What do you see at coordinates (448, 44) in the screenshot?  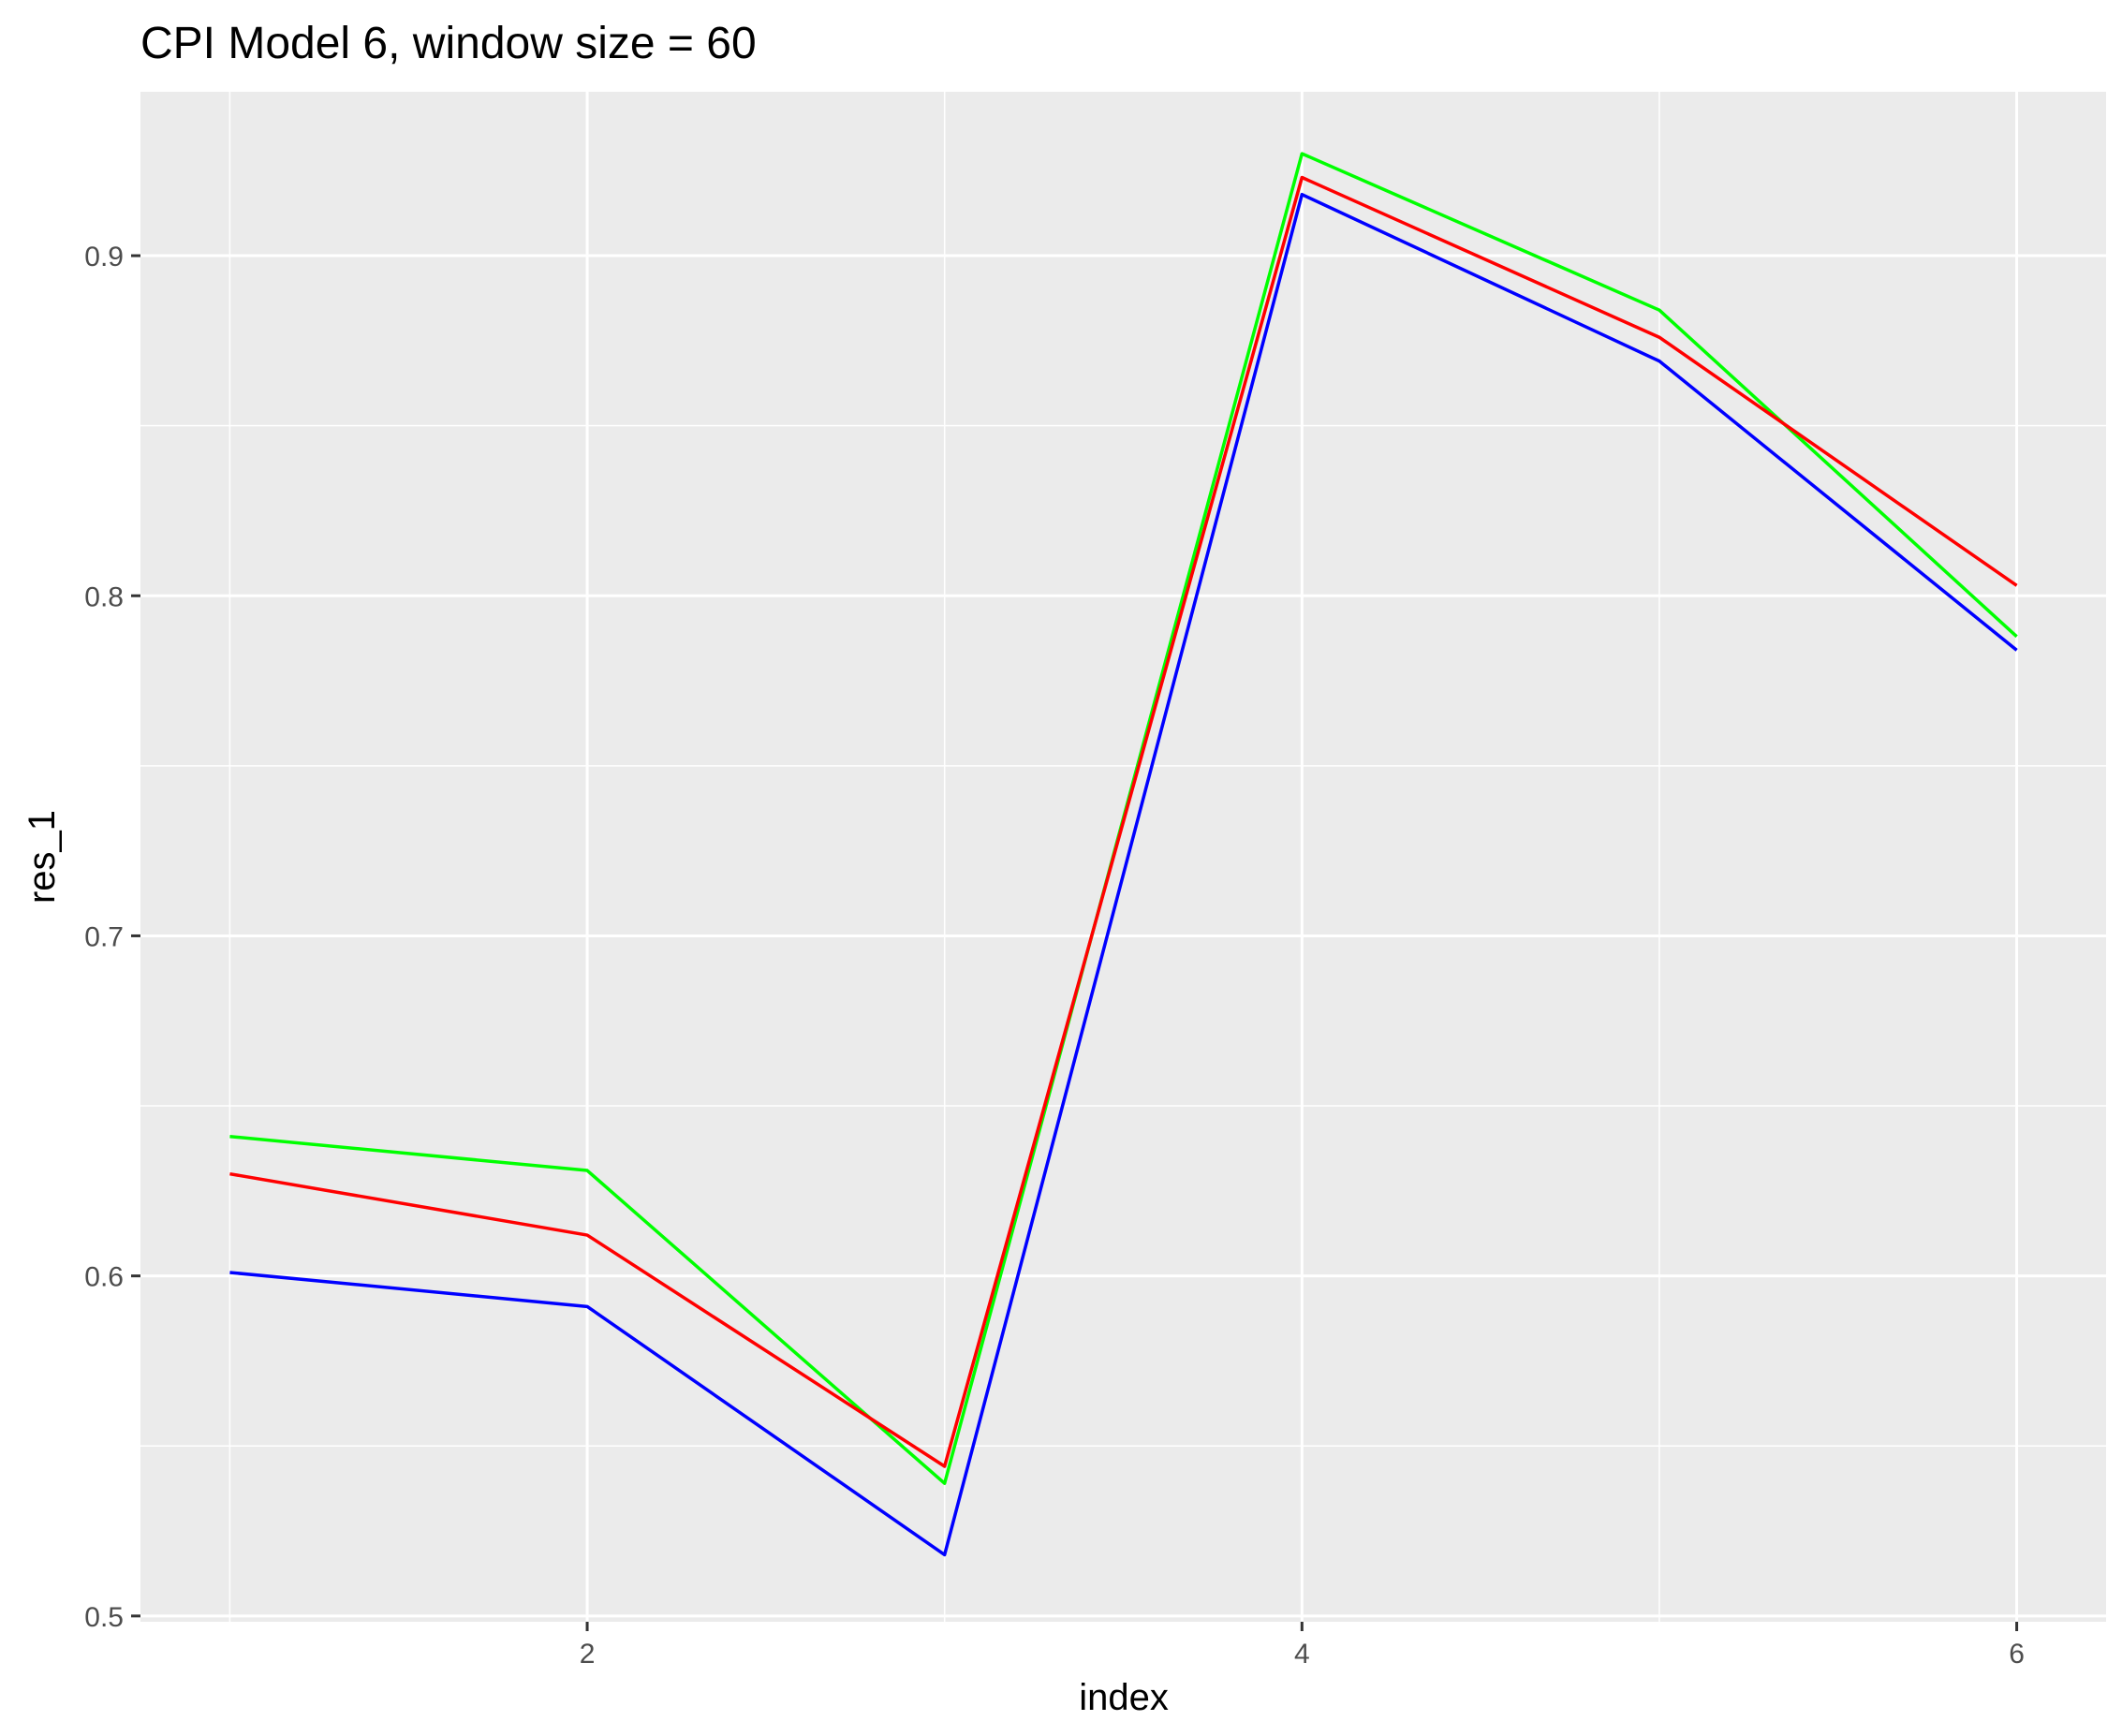 I see `chart-title: CPI Model 6, window size = 60` at bounding box center [448, 44].